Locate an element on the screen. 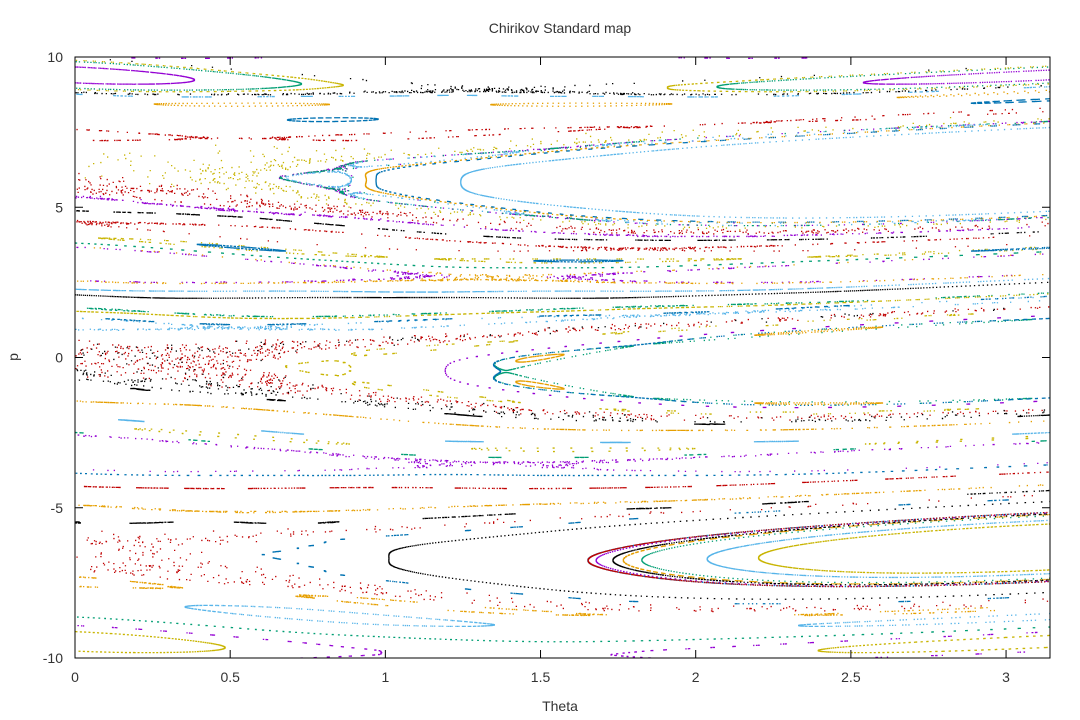 The image size is (1080, 720). x-tick-label: 2.5 is located at coordinates (851, 677).